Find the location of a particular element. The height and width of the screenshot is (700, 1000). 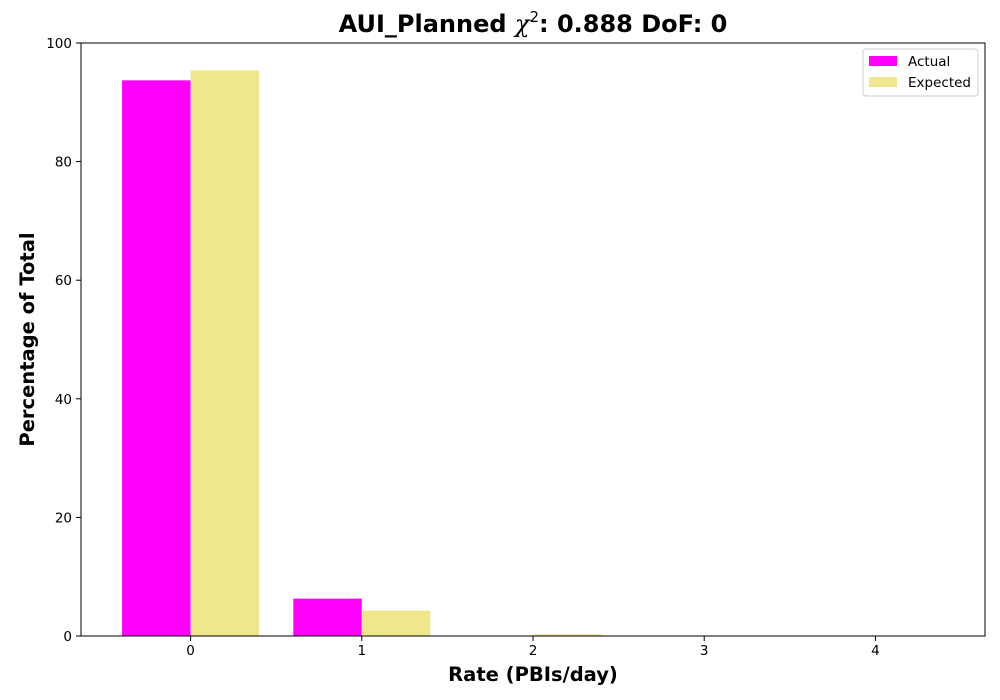

legend-label-expected: Expected is located at coordinates (939, 83).